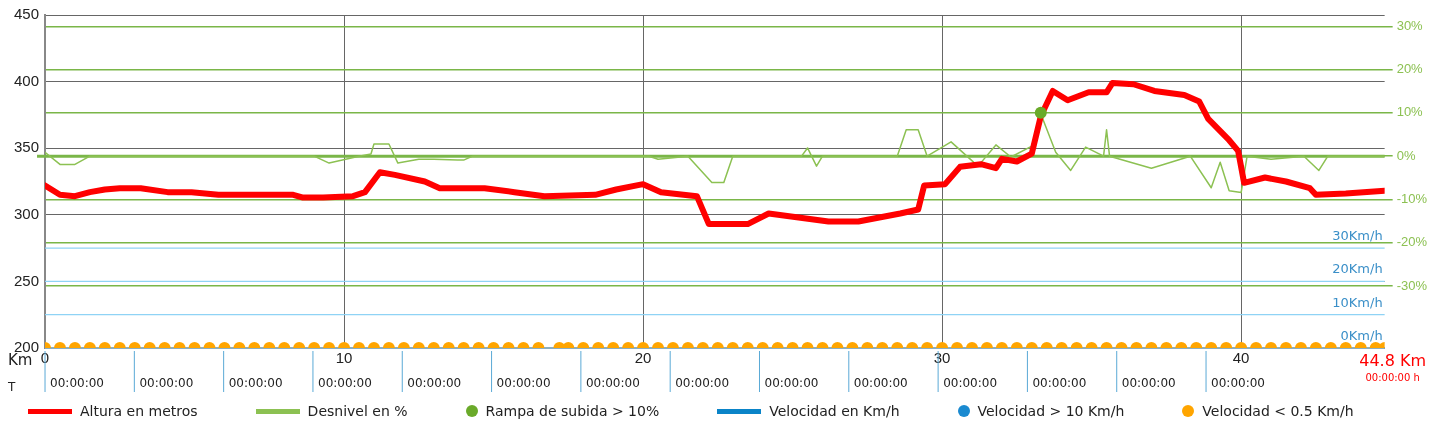 This screenshot has width=1439, height=426. Describe the element at coordinates (942, 358) in the screenshot. I see `x-tick-label: 30` at that location.